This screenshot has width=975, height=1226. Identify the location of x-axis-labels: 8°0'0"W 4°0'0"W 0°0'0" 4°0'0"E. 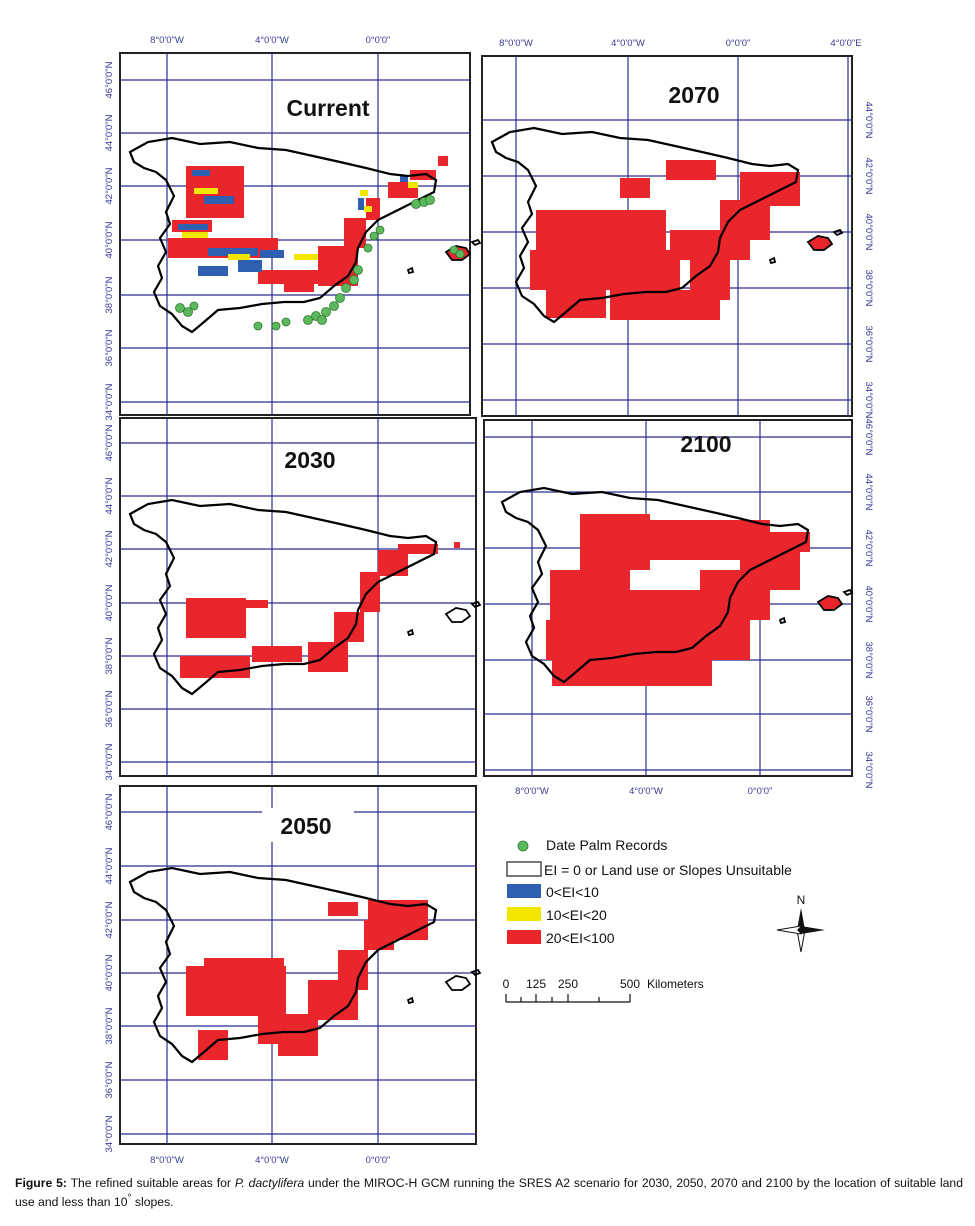
(680, 43).